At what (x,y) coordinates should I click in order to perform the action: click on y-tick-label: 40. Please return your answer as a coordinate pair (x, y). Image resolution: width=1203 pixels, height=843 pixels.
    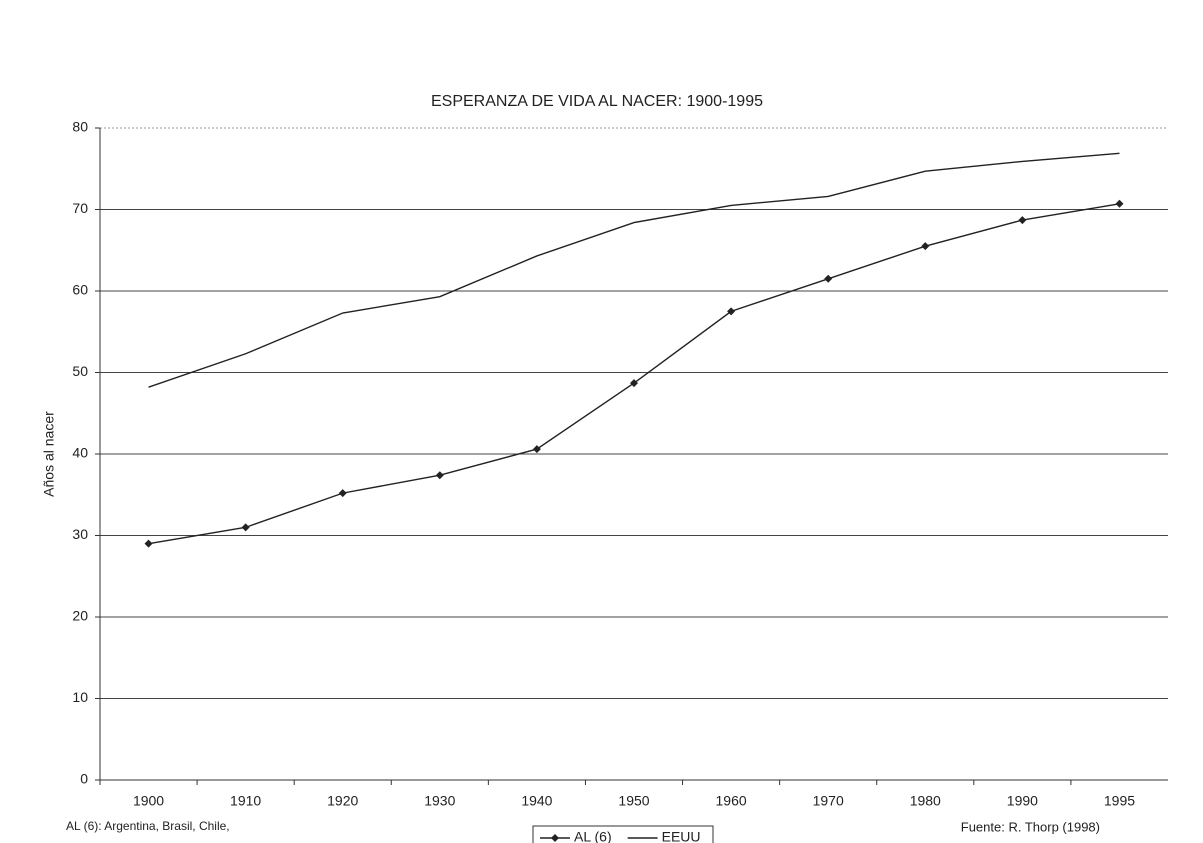
    Looking at the image, I should click on (80, 453).